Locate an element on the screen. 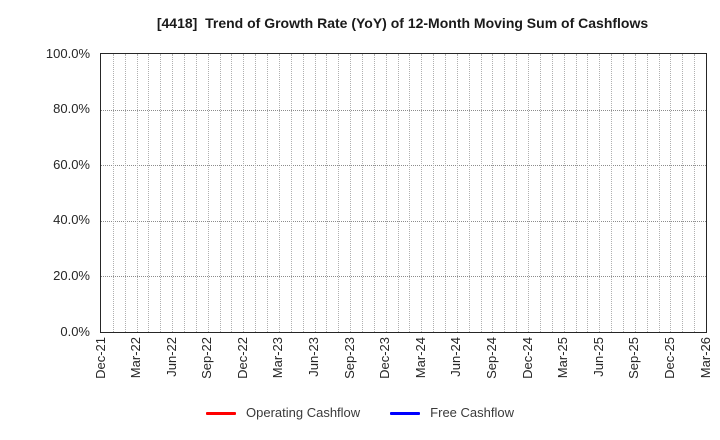 The height and width of the screenshot is (440, 720). x-tick-label: Jun-23 is located at coordinates (314, 357).